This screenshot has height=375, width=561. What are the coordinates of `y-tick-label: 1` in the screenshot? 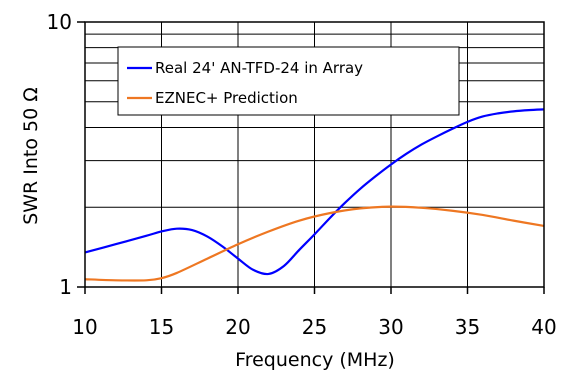 It's located at (65, 287).